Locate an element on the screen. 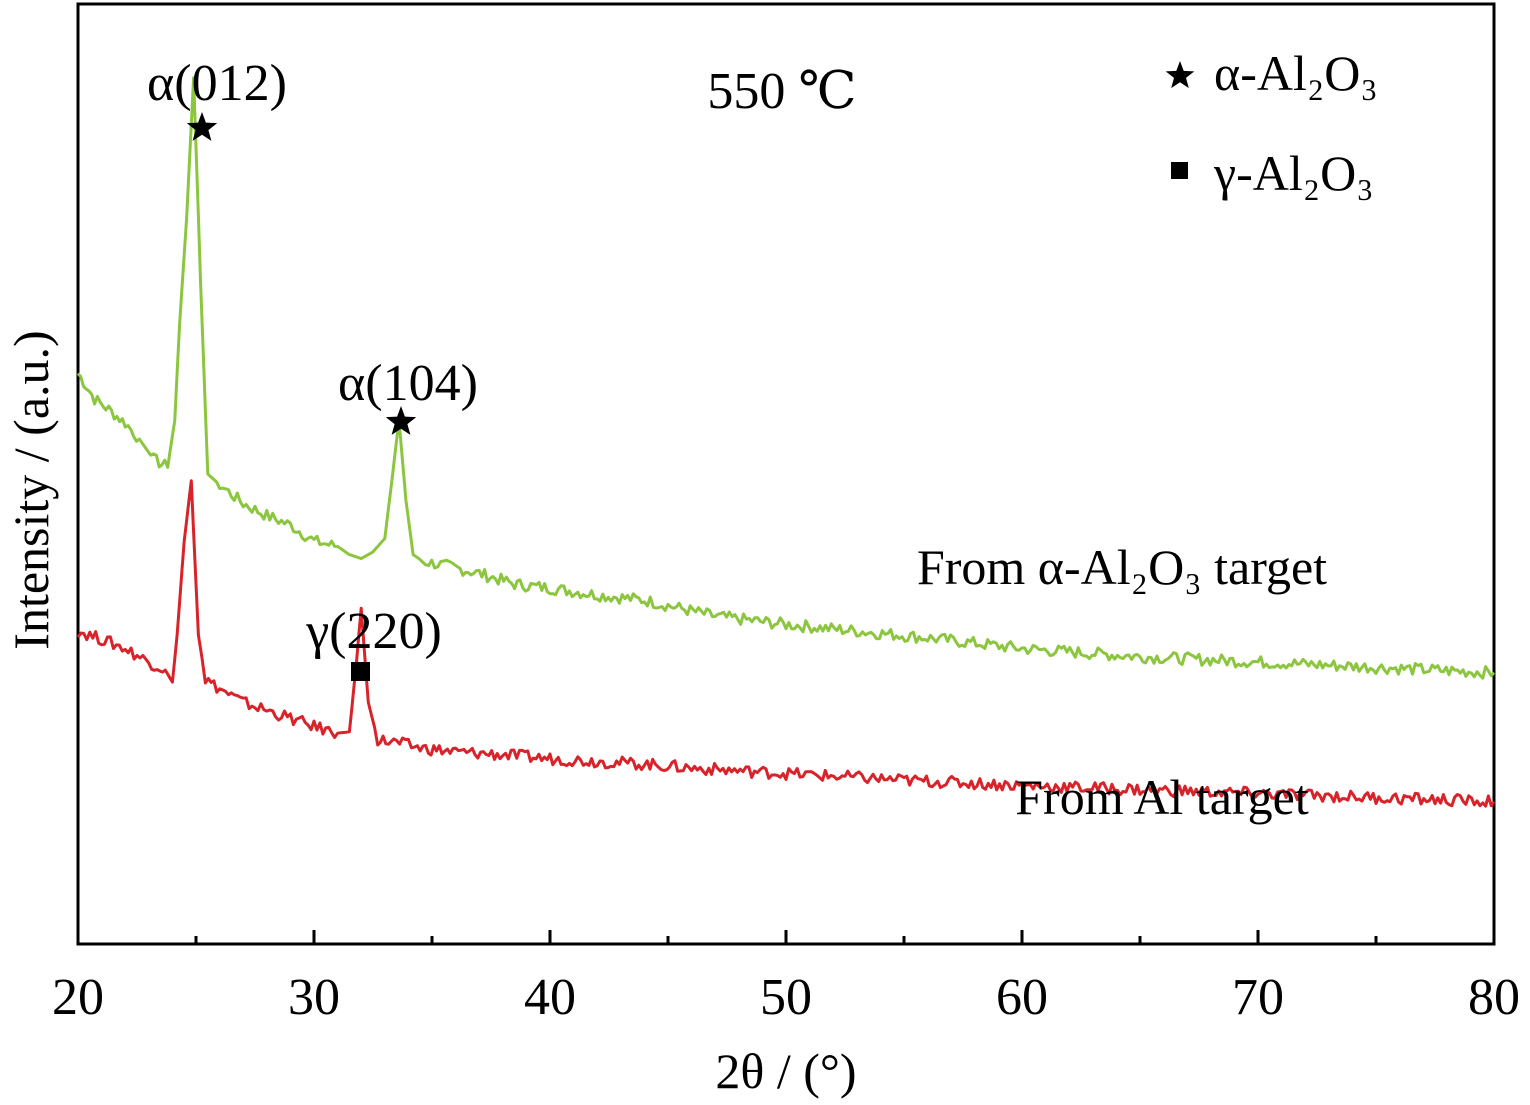  y-axis-label: Intensity / (a.u.) is located at coordinates (31, 489).